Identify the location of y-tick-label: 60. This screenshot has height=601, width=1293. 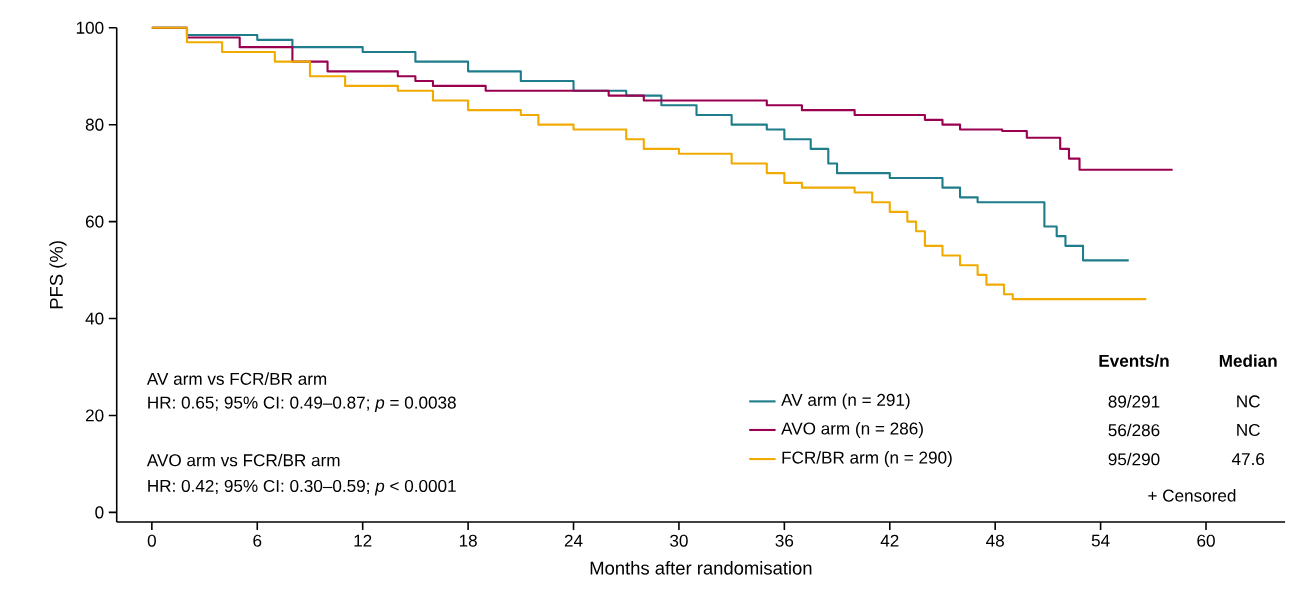
(94, 221).